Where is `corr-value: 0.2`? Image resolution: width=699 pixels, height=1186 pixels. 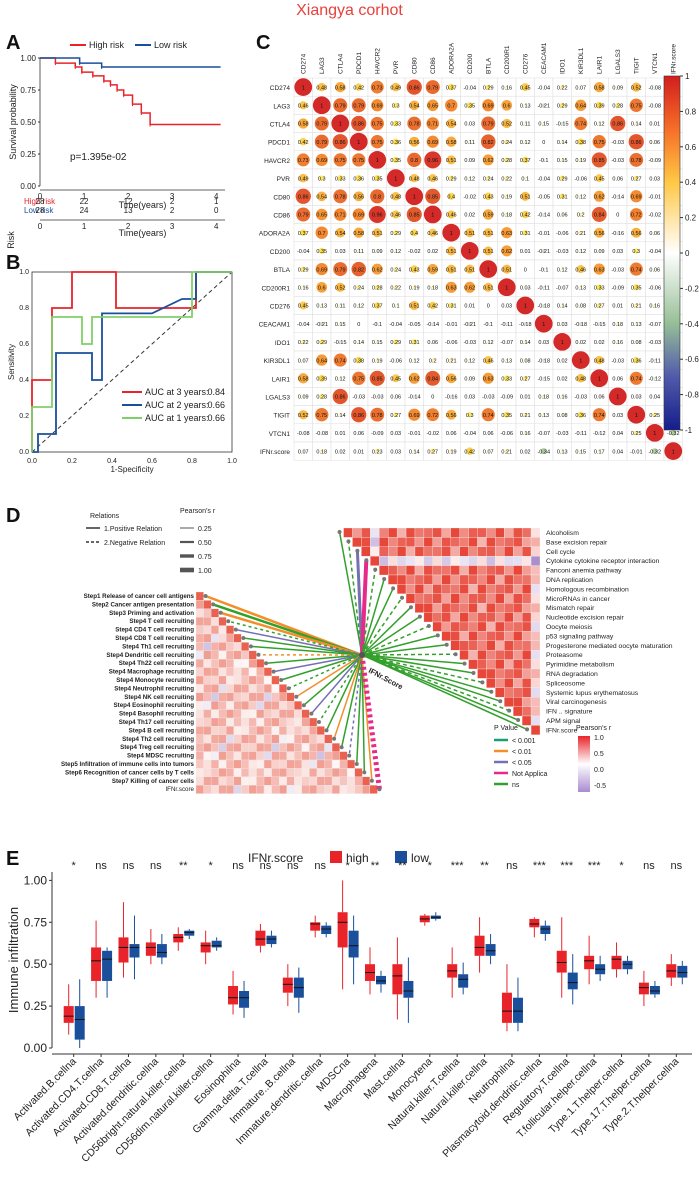 corr-value: 0.2 is located at coordinates (581, 216).